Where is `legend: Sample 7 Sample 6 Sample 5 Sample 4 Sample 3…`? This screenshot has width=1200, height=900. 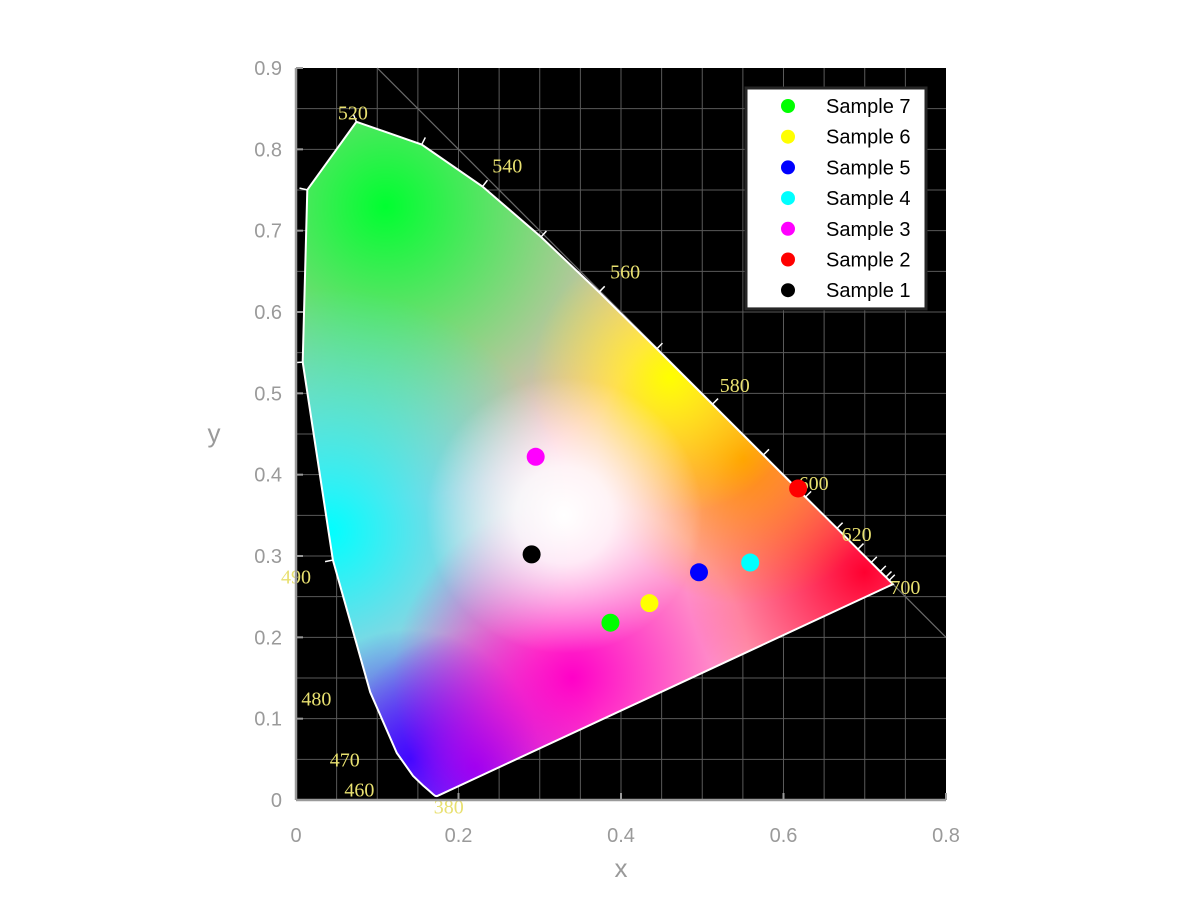
legend: Sample 7 Sample 6 Sample 5 Sample 4 Sample 3… is located at coordinates (836, 198).